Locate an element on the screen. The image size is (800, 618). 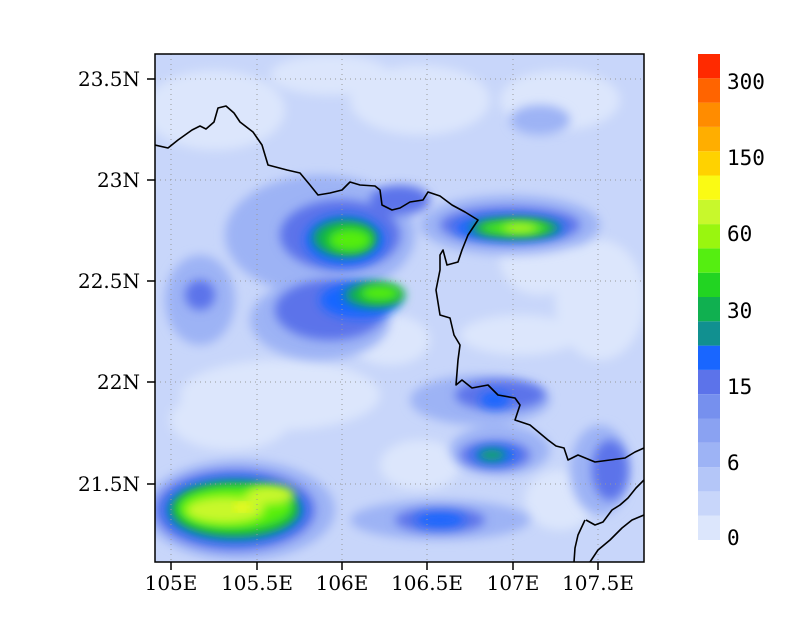
colorbar-label: 300 is located at coordinates (746, 82).